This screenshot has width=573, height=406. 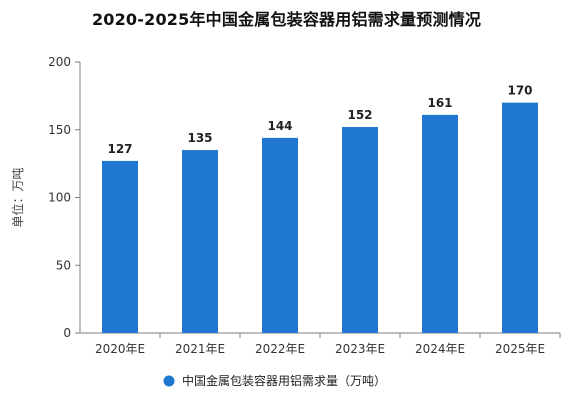 I want to click on y-tick-label: 150, so click(x=59, y=130).